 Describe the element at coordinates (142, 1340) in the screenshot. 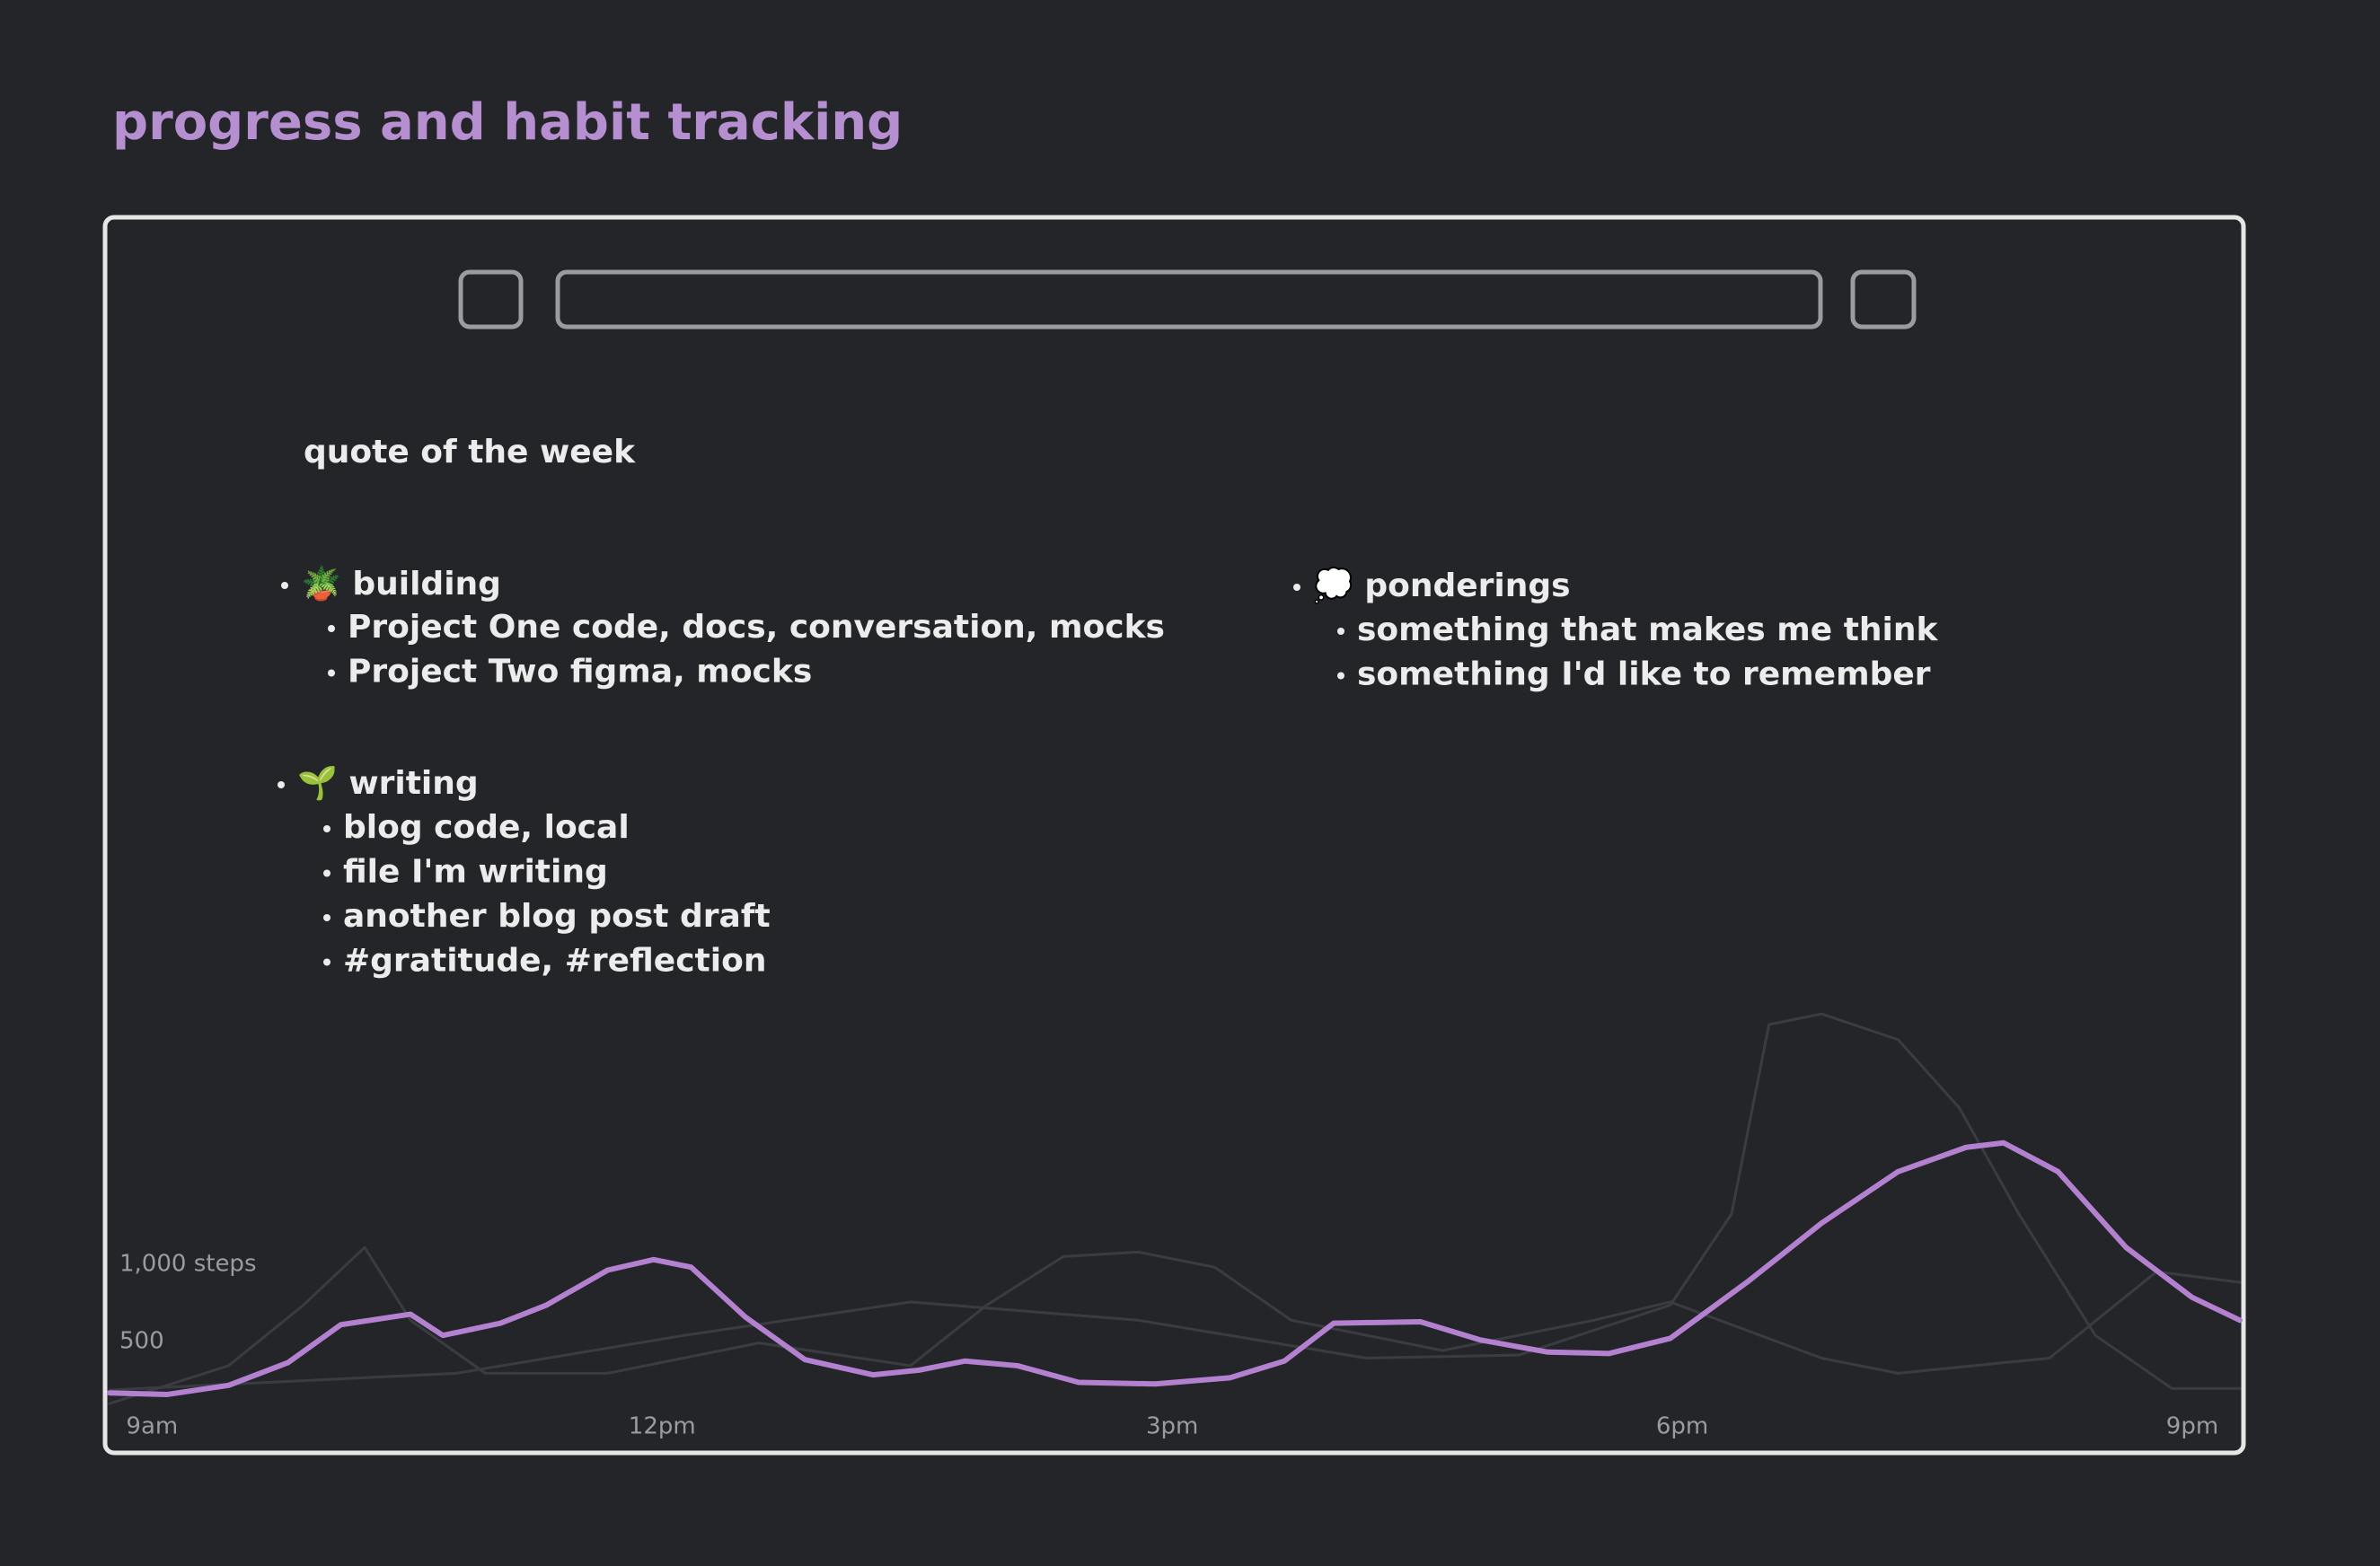

I see `y-tick-label: 500` at that location.